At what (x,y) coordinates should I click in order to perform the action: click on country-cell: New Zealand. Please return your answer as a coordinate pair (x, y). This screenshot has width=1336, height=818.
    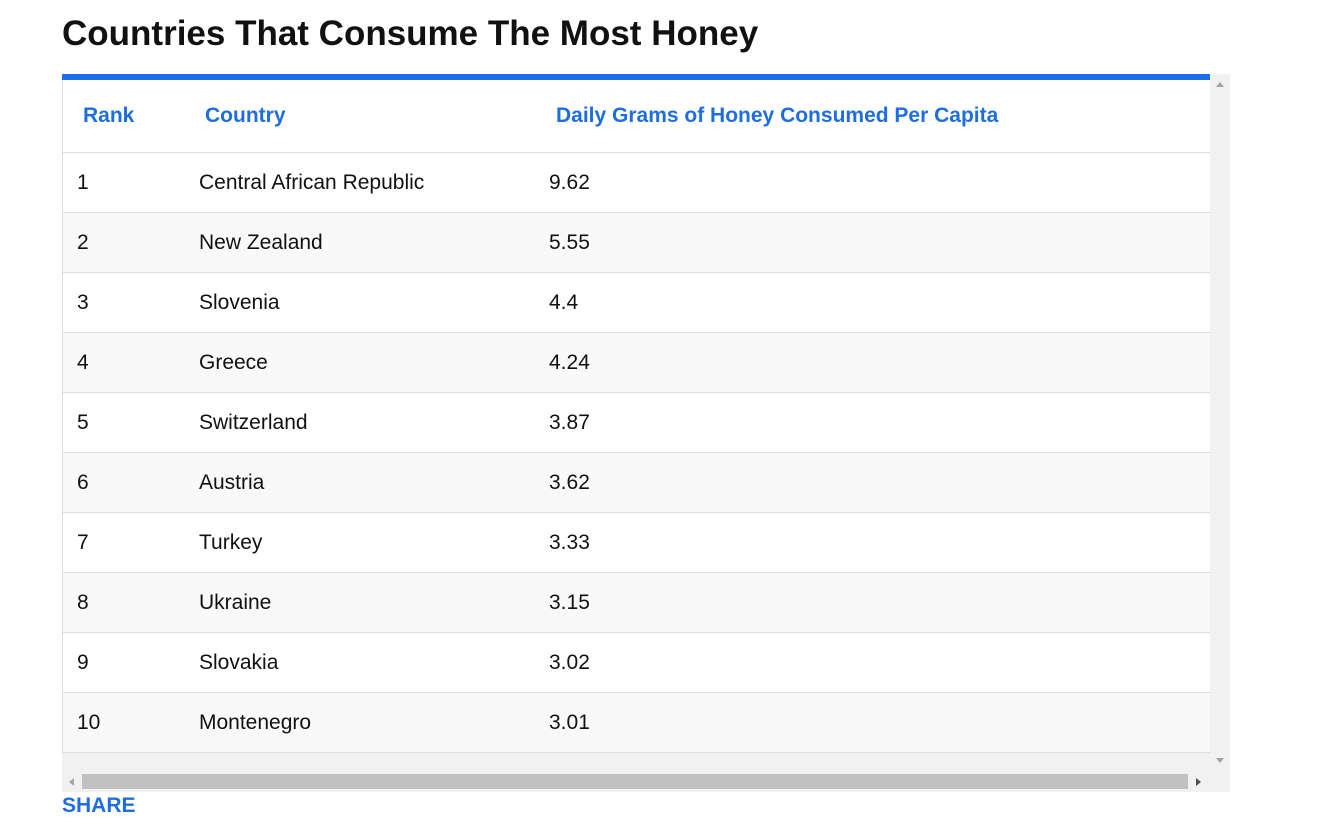
    Looking at the image, I should click on (374, 242).